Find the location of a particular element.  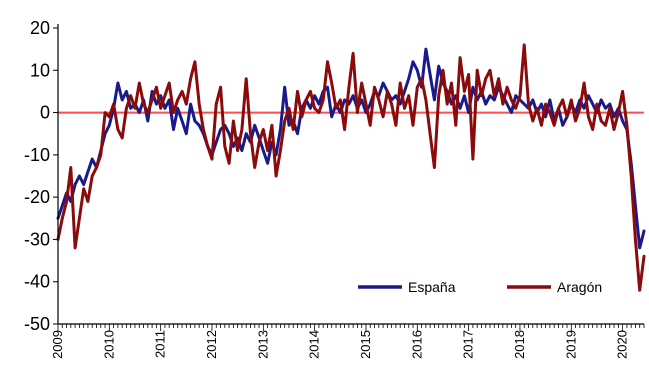

x-tick-label: 2017 is located at coordinates (468, 344).